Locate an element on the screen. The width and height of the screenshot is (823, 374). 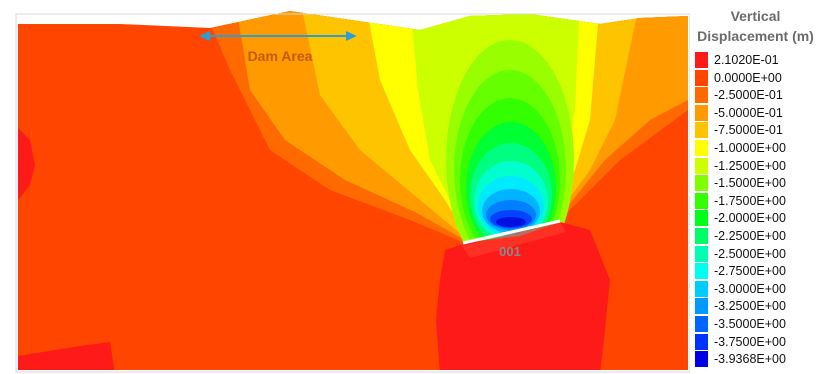
legend-label: -2.5000E-01 is located at coordinates (748, 95).